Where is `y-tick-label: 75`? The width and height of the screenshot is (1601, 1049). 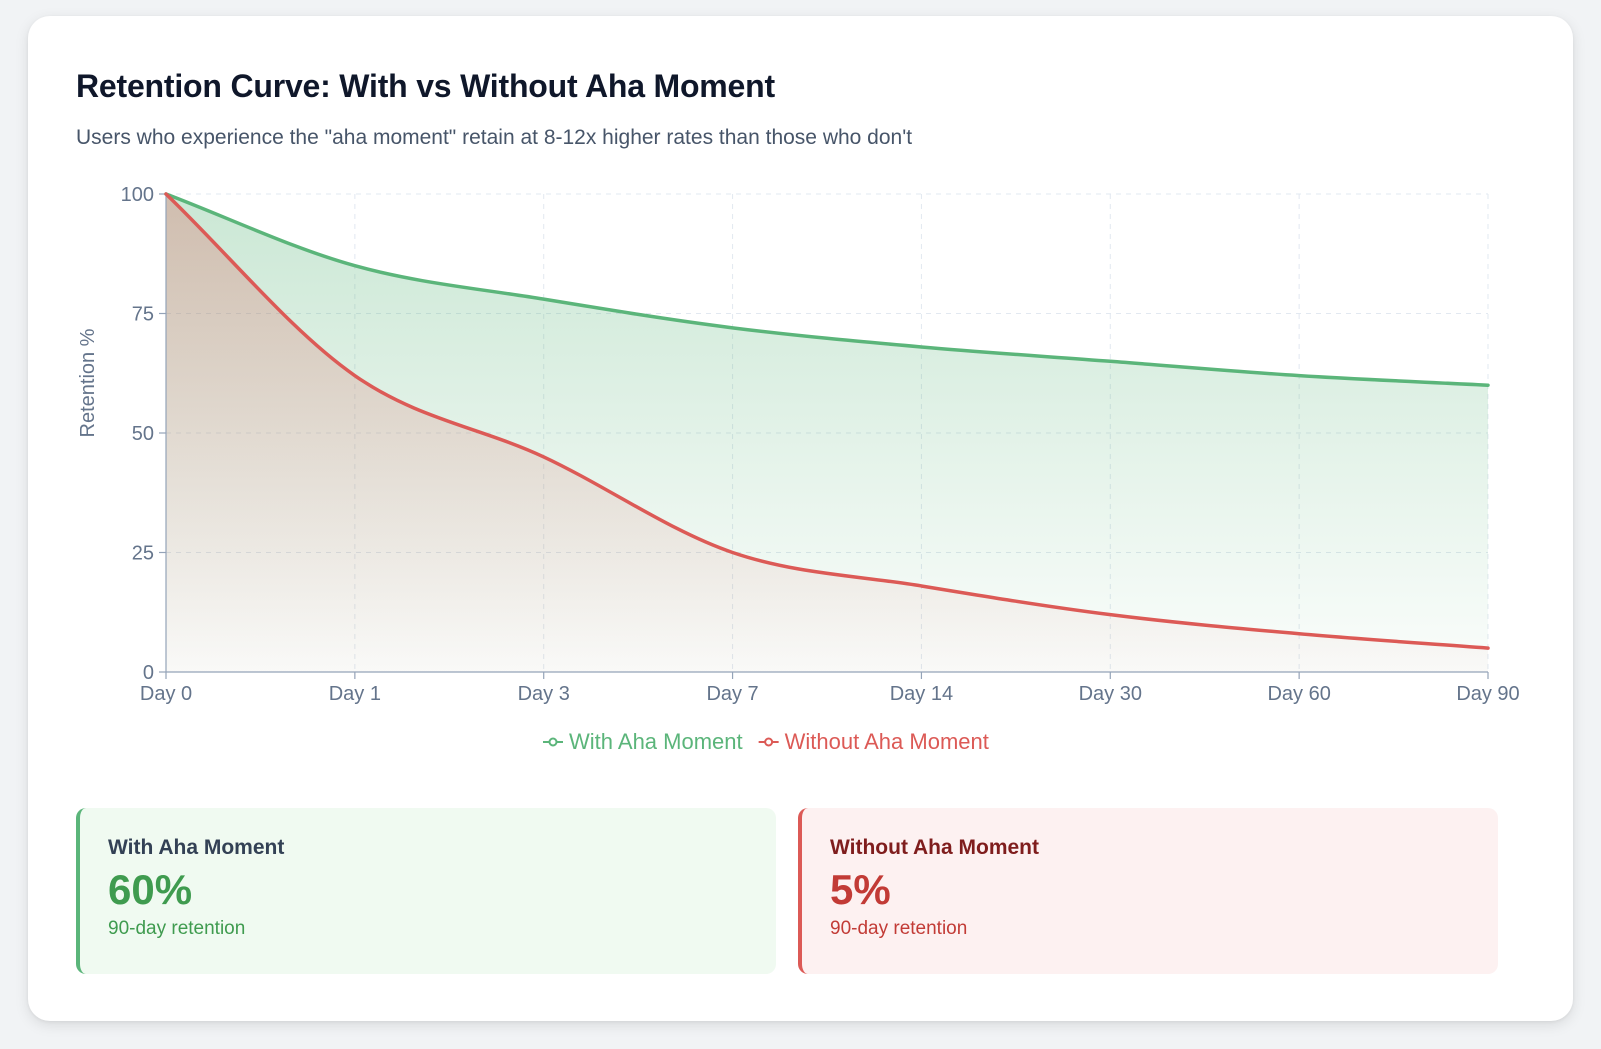
y-tick-label: 75 is located at coordinates (143, 315).